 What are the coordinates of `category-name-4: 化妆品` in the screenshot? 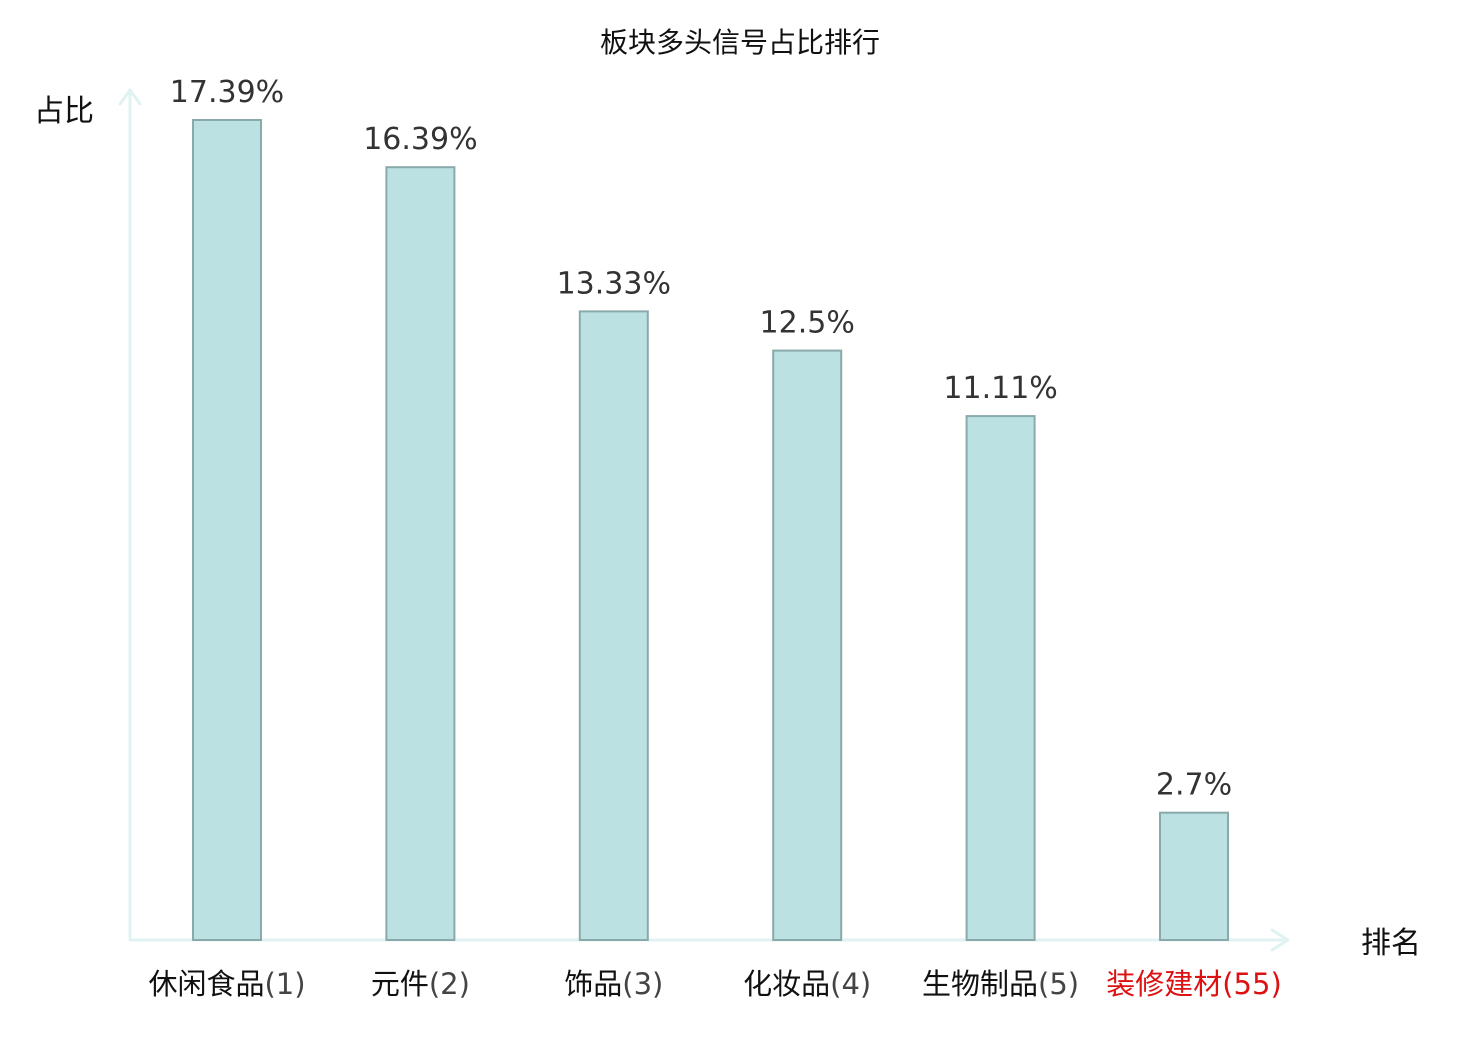 It's located at (786, 984).